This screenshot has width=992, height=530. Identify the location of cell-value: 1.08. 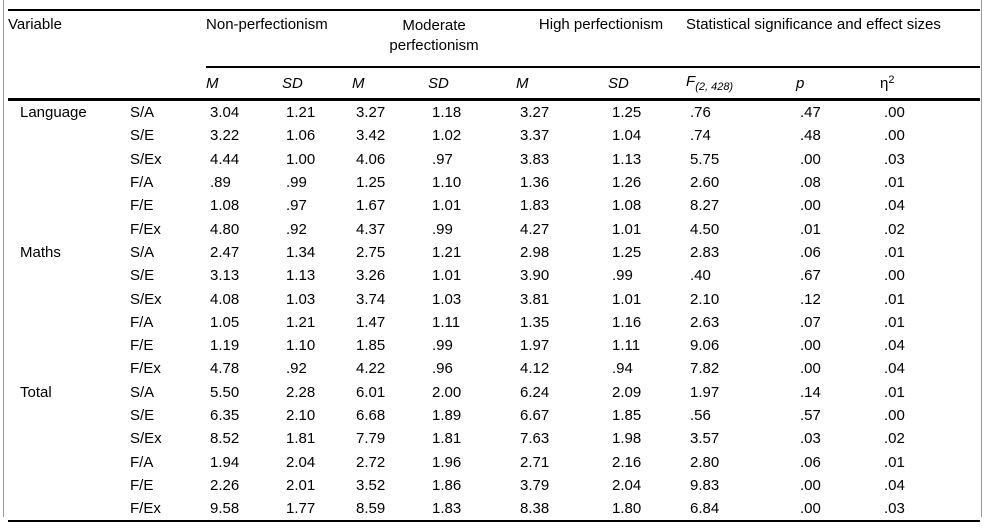
(225, 206).